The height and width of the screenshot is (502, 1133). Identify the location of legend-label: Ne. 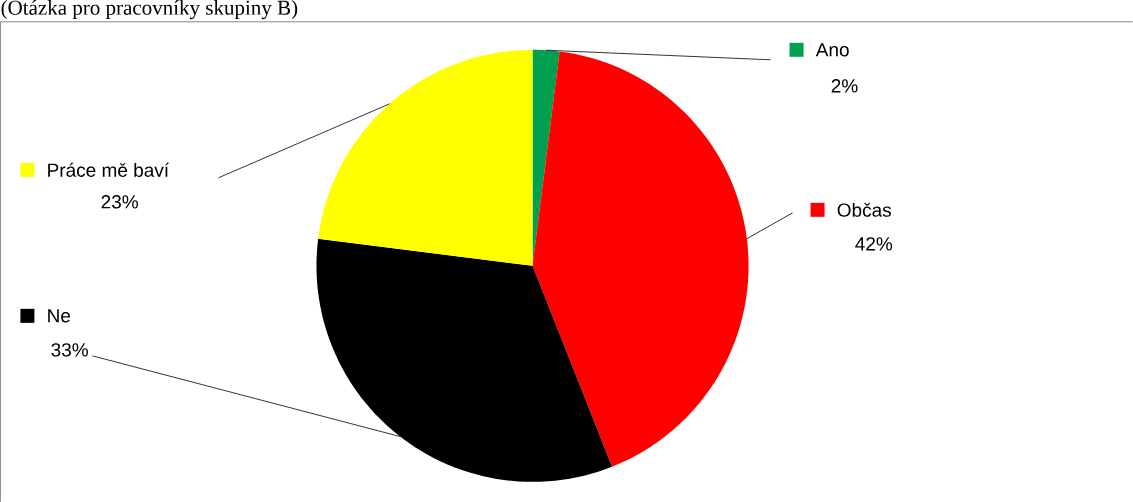
(59, 316).